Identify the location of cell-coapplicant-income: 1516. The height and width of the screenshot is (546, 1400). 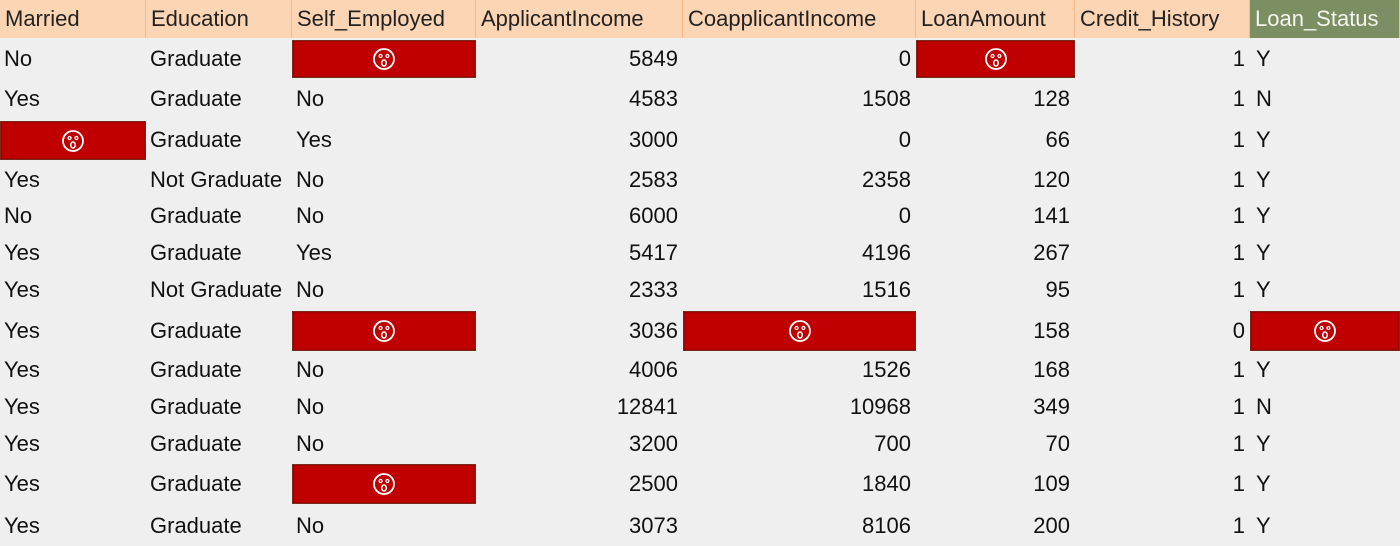
(886, 289).